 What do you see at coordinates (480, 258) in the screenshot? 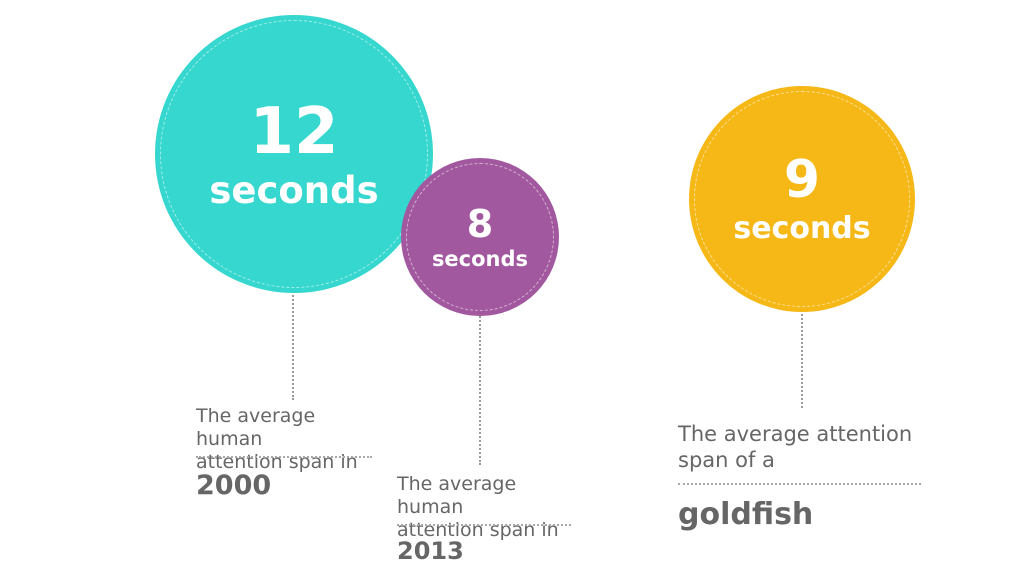
I see `stat-unit-2013: seconds` at bounding box center [480, 258].